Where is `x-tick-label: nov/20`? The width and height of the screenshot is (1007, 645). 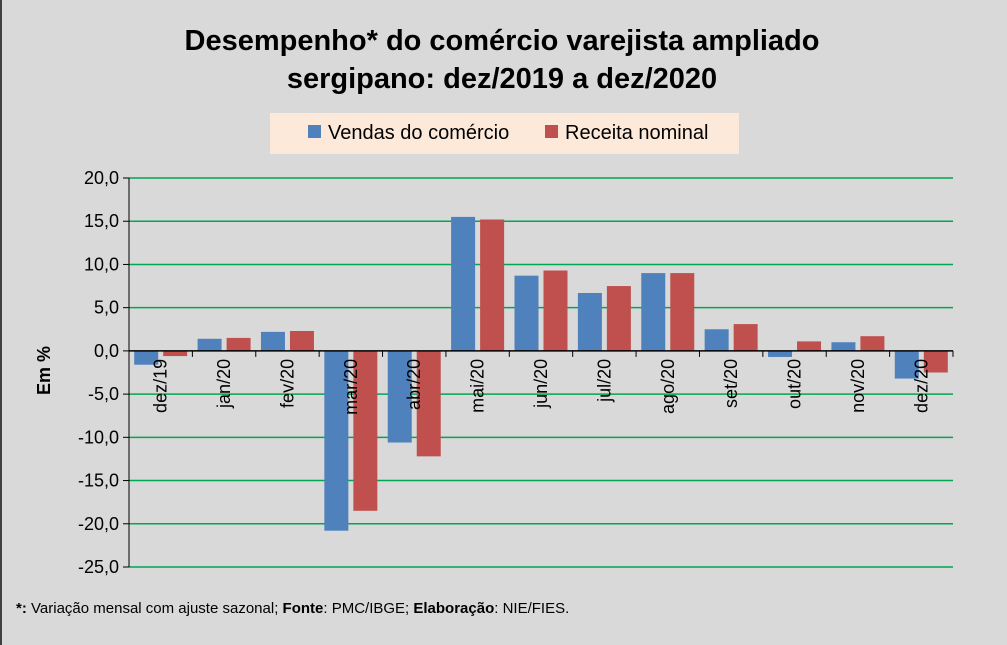
x-tick-label: nov/20 is located at coordinates (858, 386).